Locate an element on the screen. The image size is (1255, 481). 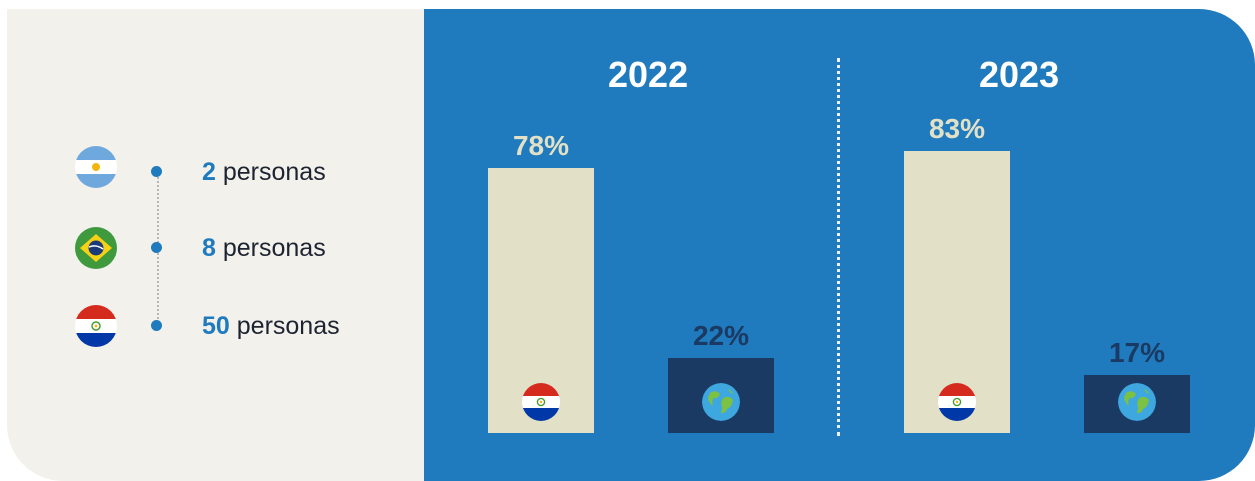
bar-world-2023 is located at coordinates (1137, 404).